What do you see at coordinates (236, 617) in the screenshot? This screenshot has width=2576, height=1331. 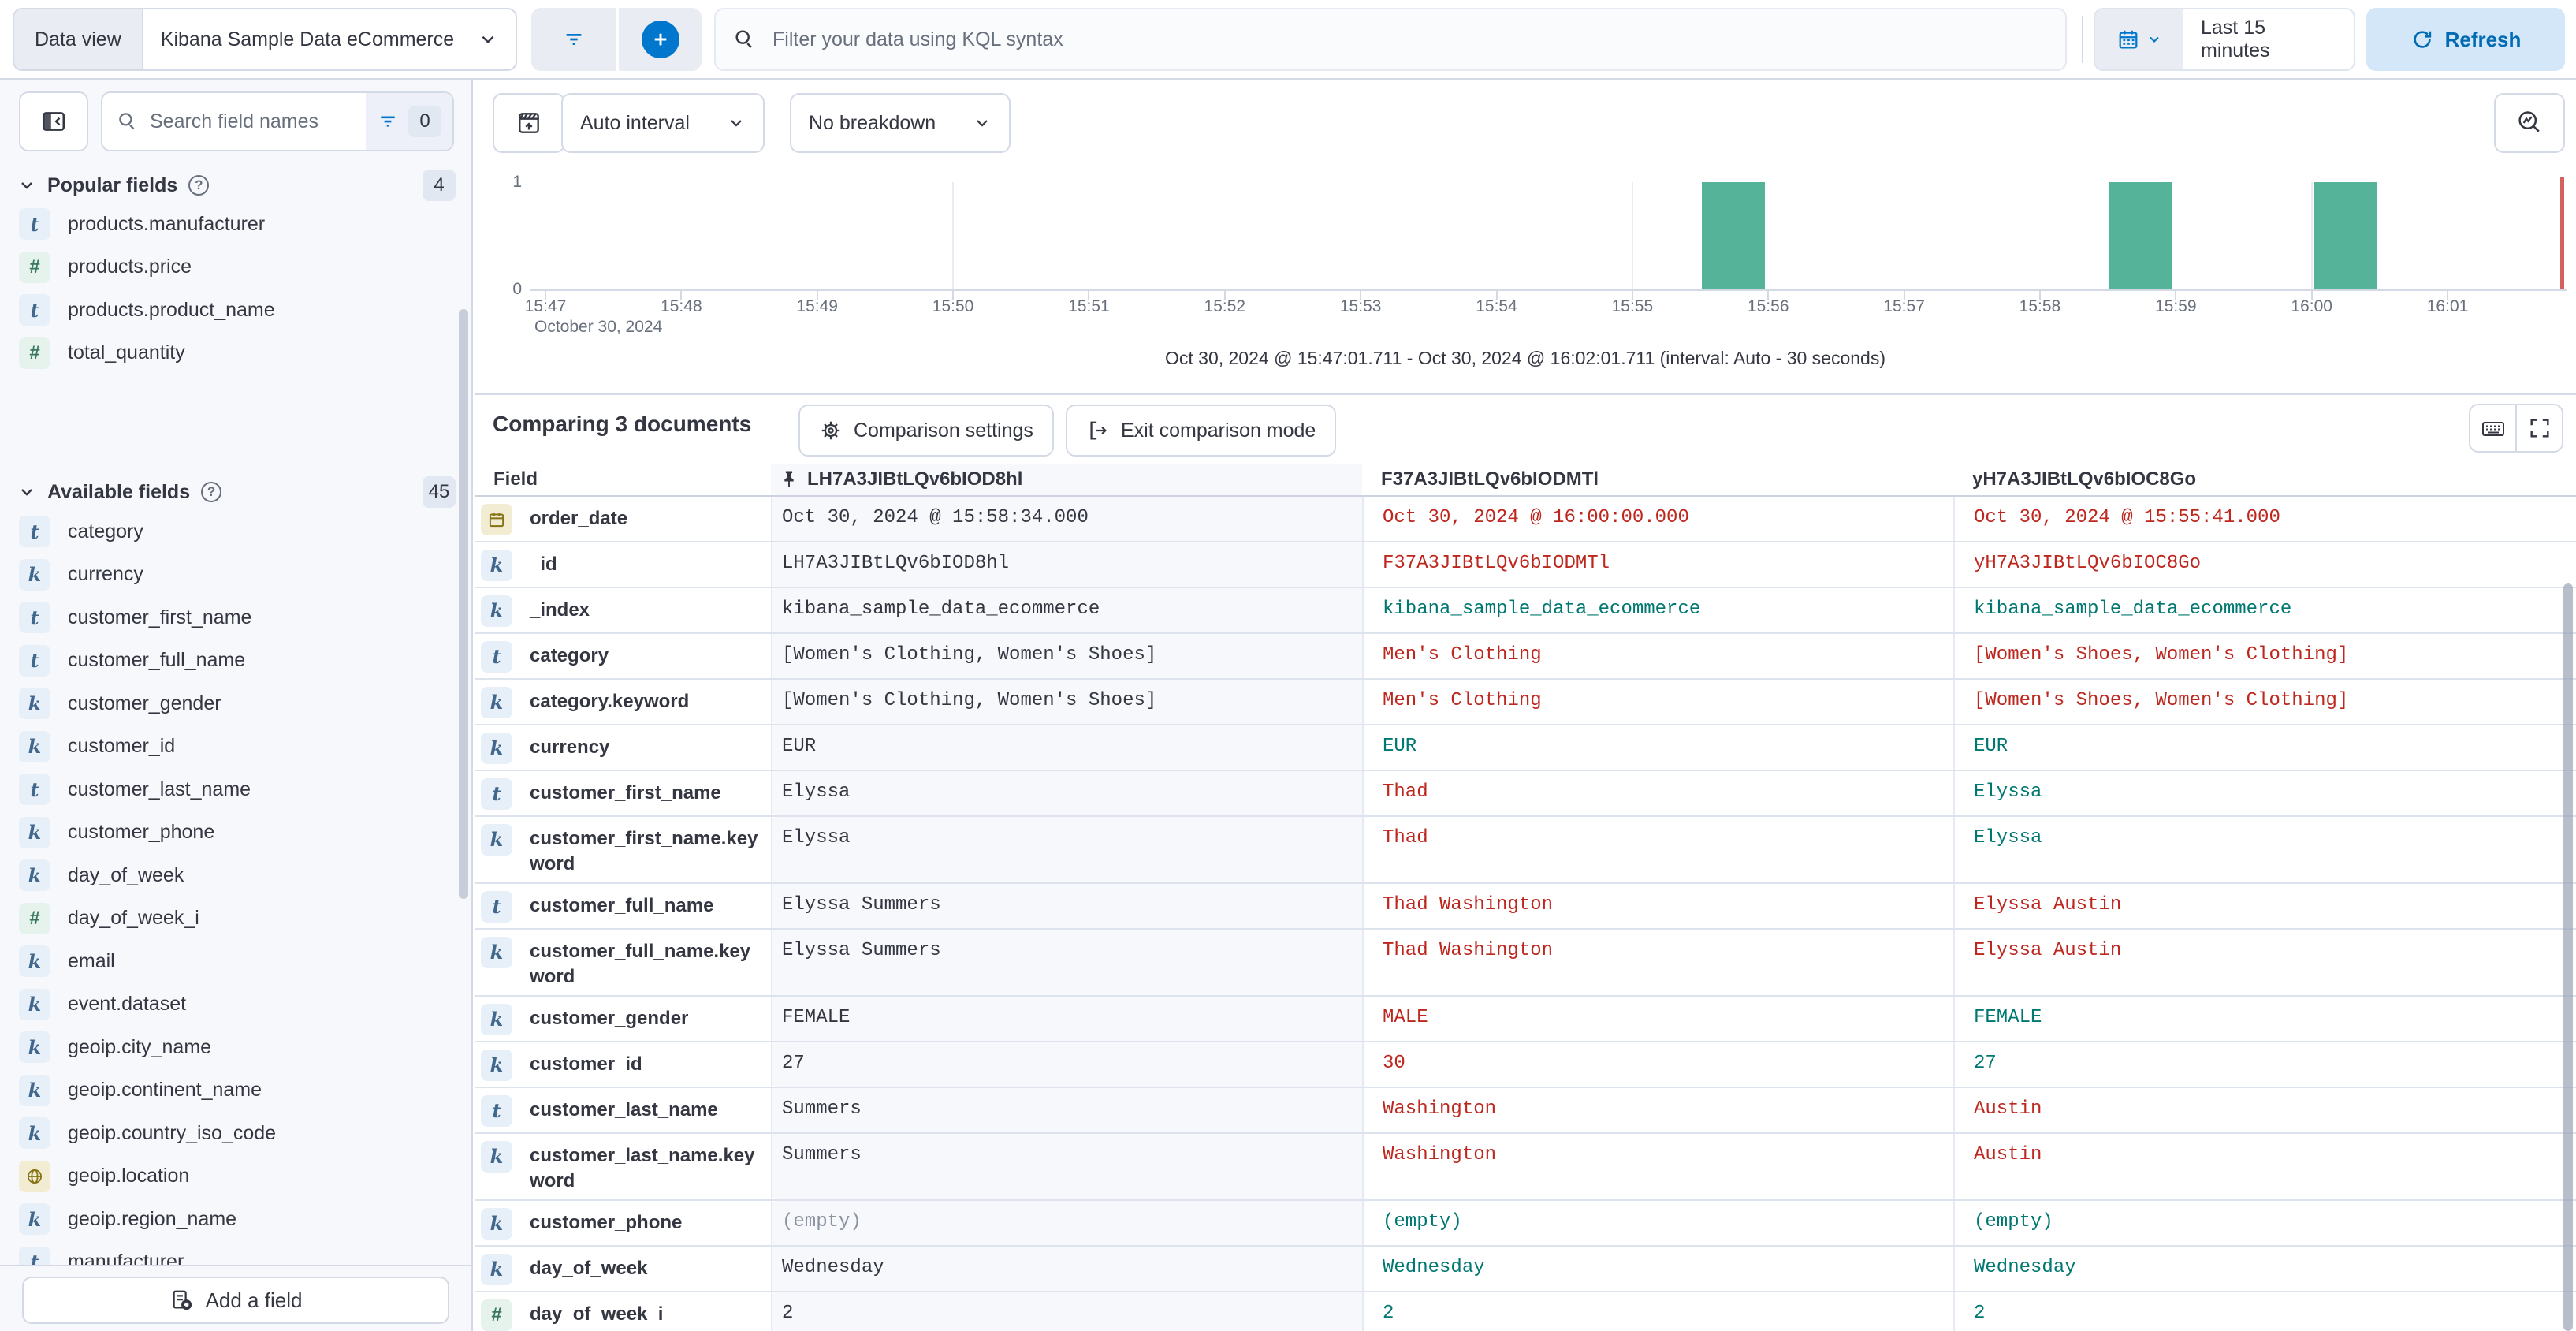 I see `sidebar-field-customer_first_name: t customer_first_name` at bounding box center [236, 617].